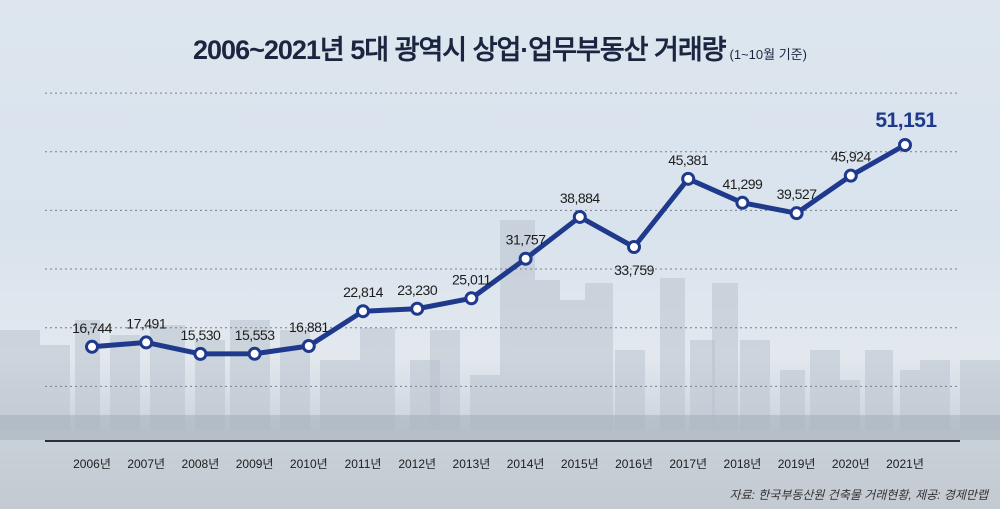  I want to click on data-label: 15,530, so click(200, 335).